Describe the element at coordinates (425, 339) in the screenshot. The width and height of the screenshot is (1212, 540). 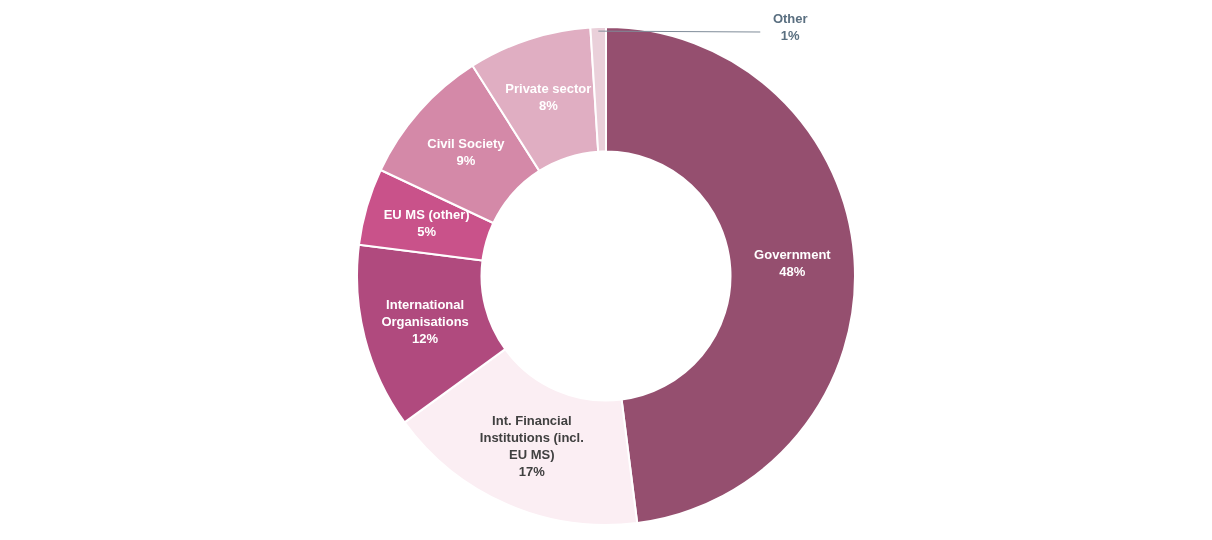
I see `data-label: 12%` at that location.